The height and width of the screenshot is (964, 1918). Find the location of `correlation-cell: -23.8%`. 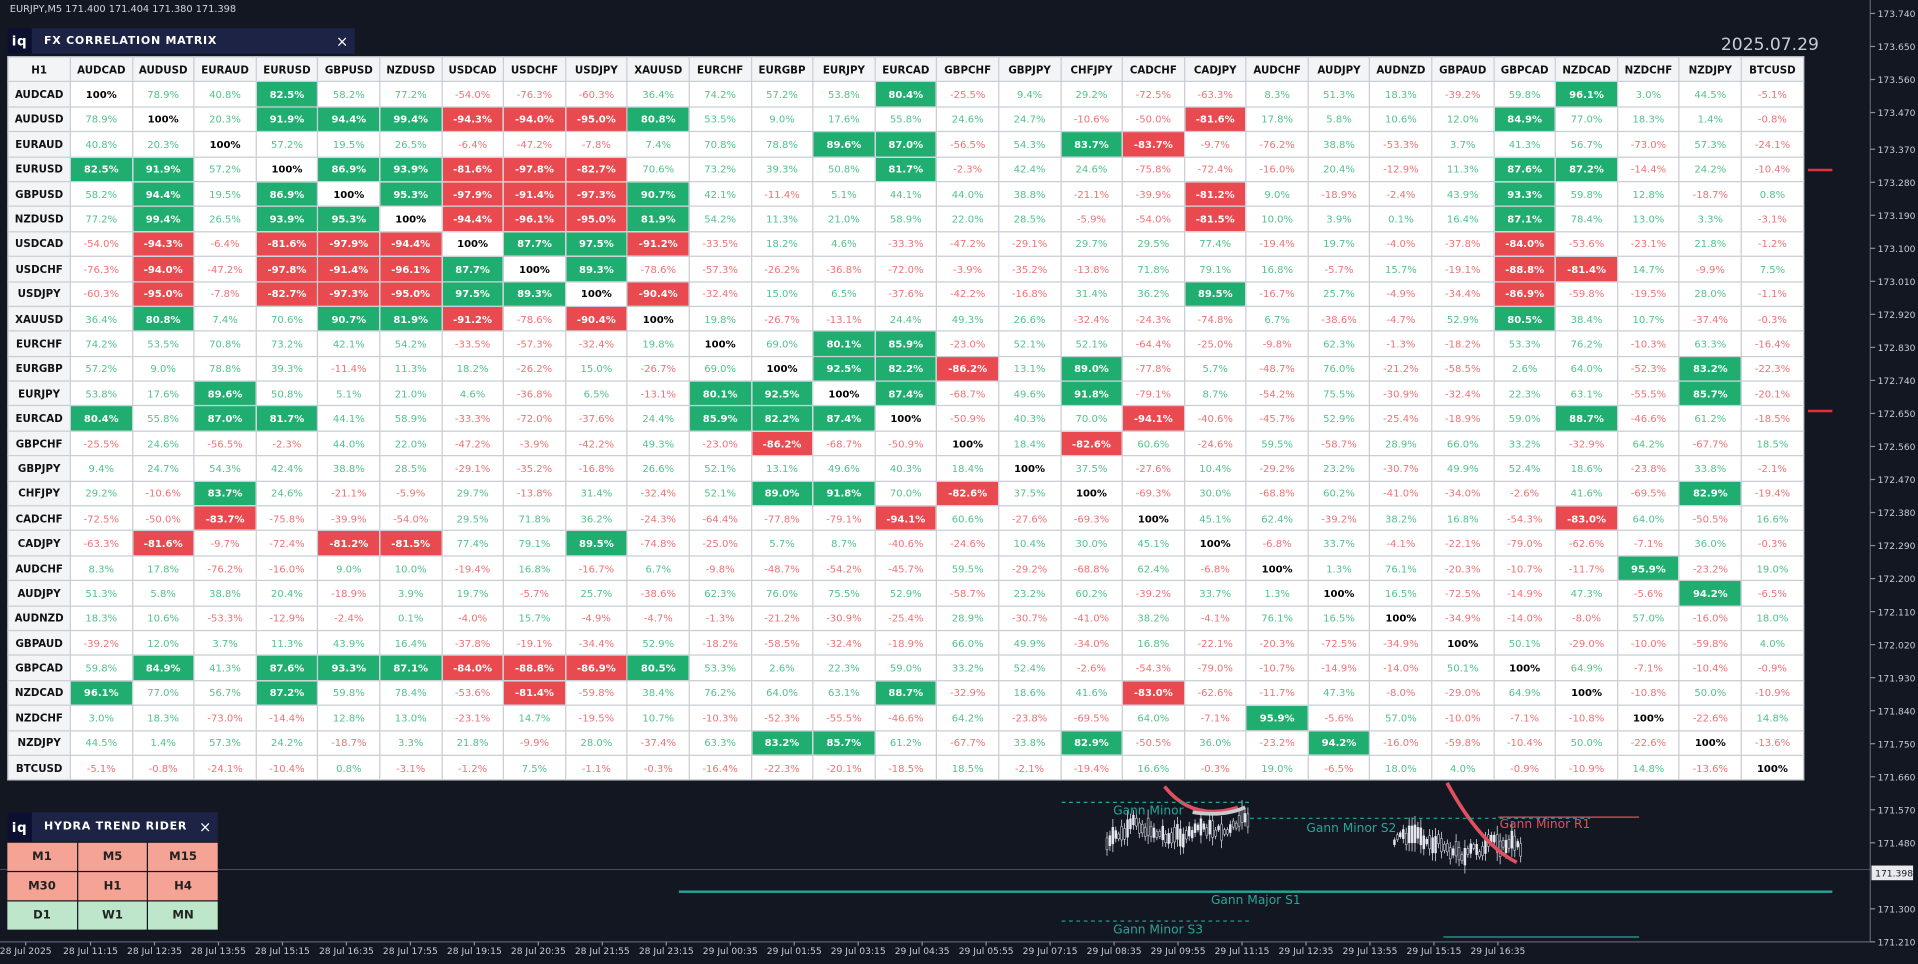

correlation-cell: -23.8% is located at coordinates (1030, 717).